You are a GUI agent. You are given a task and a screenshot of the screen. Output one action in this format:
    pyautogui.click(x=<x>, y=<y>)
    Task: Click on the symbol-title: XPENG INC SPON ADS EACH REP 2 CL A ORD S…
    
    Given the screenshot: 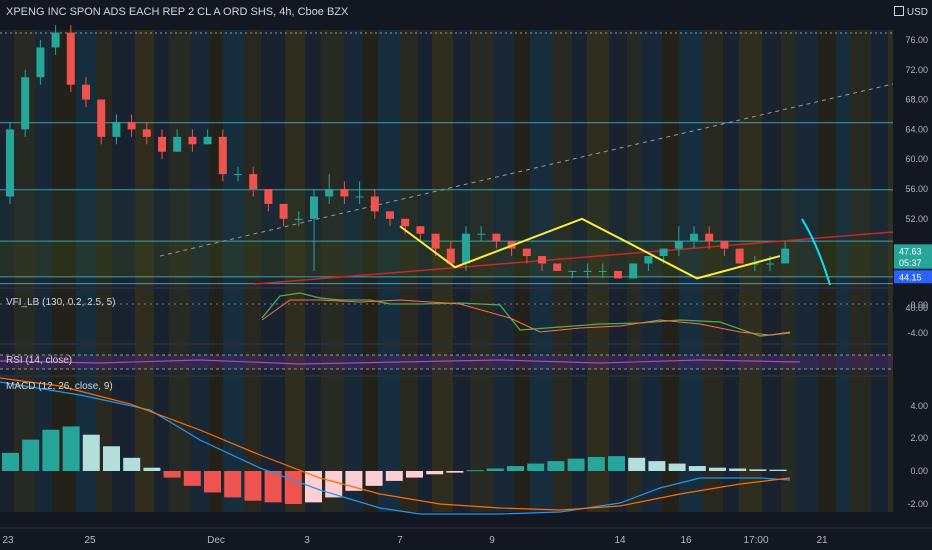 What is the action you would take?
    pyautogui.click(x=177, y=12)
    